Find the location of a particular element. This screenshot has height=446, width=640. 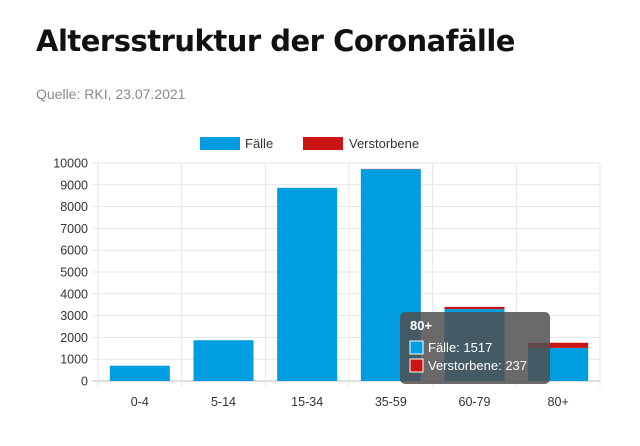

y-tick-label: 10000 is located at coordinates (70, 164).